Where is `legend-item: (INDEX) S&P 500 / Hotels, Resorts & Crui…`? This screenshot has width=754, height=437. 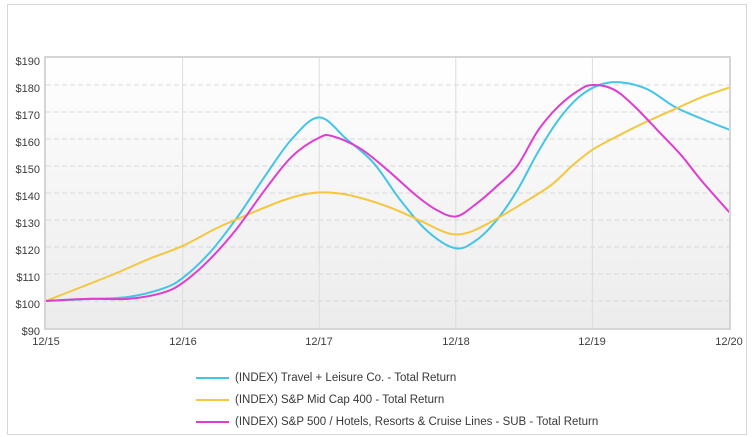 legend-item: (INDEX) S&P 500 / Hotels, Resorts & Crui… is located at coordinates (397, 422).